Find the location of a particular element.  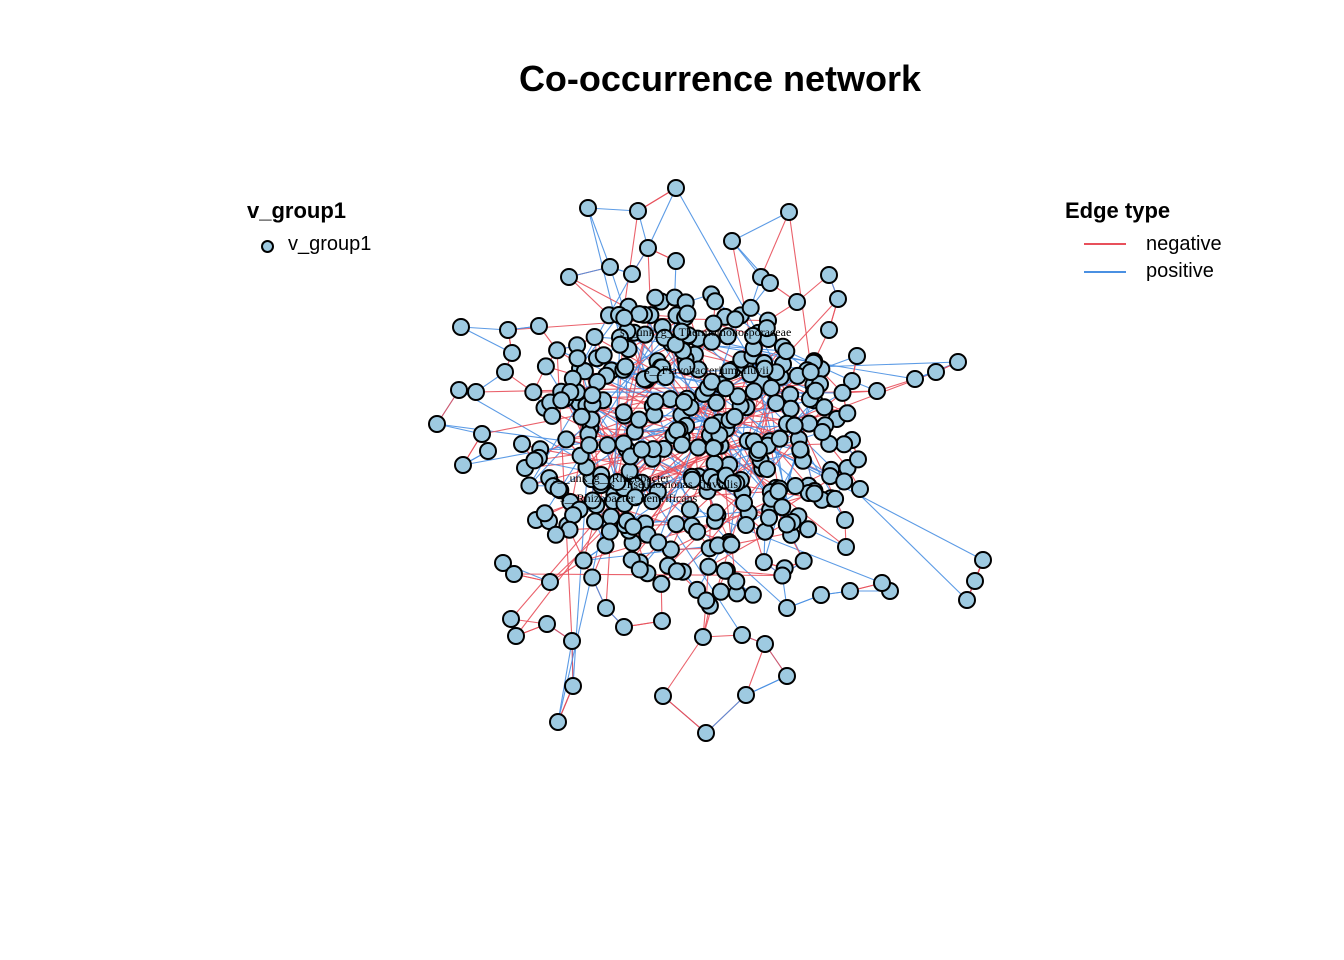

edge-legend-negative-swatch is located at coordinates (1105, 244).